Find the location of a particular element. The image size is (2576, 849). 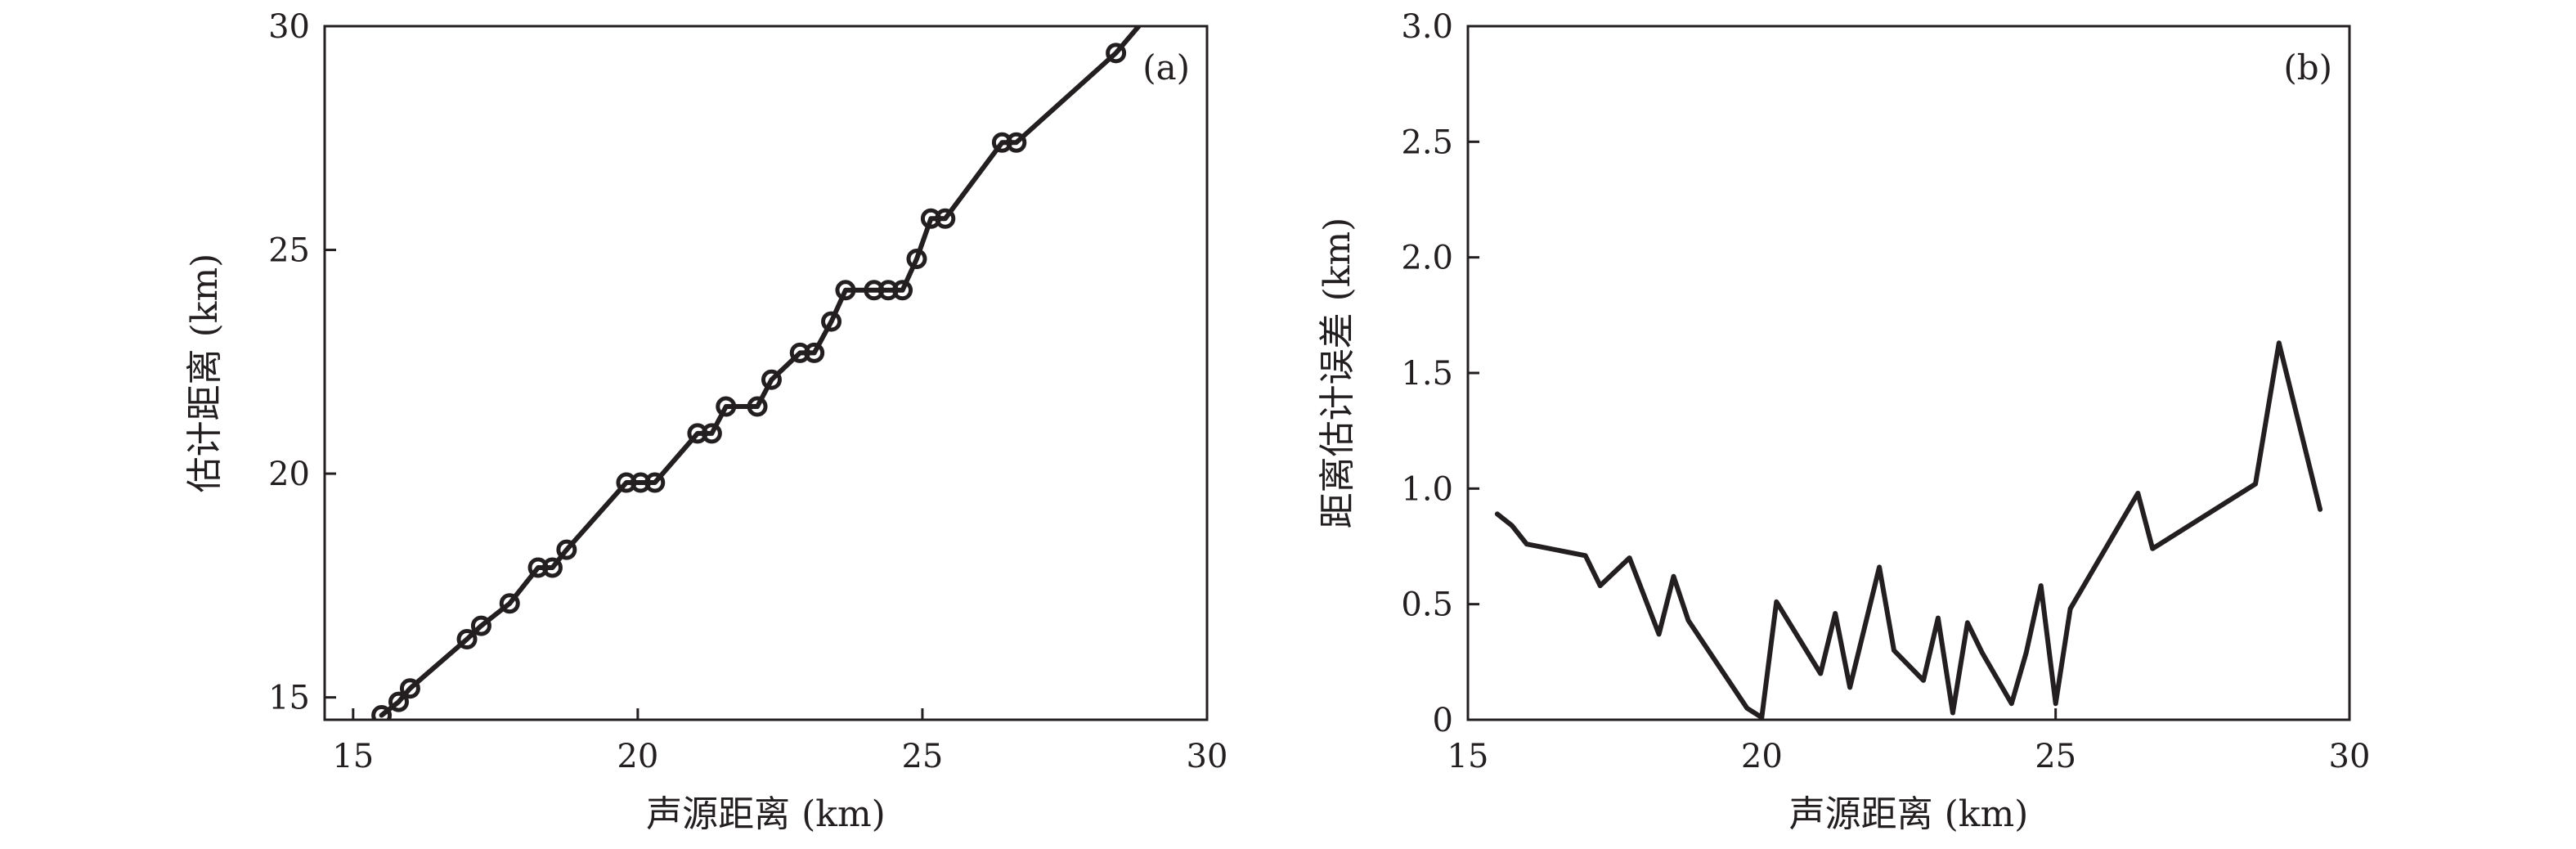

y-tick-label: 1.5 is located at coordinates (1427, 374).